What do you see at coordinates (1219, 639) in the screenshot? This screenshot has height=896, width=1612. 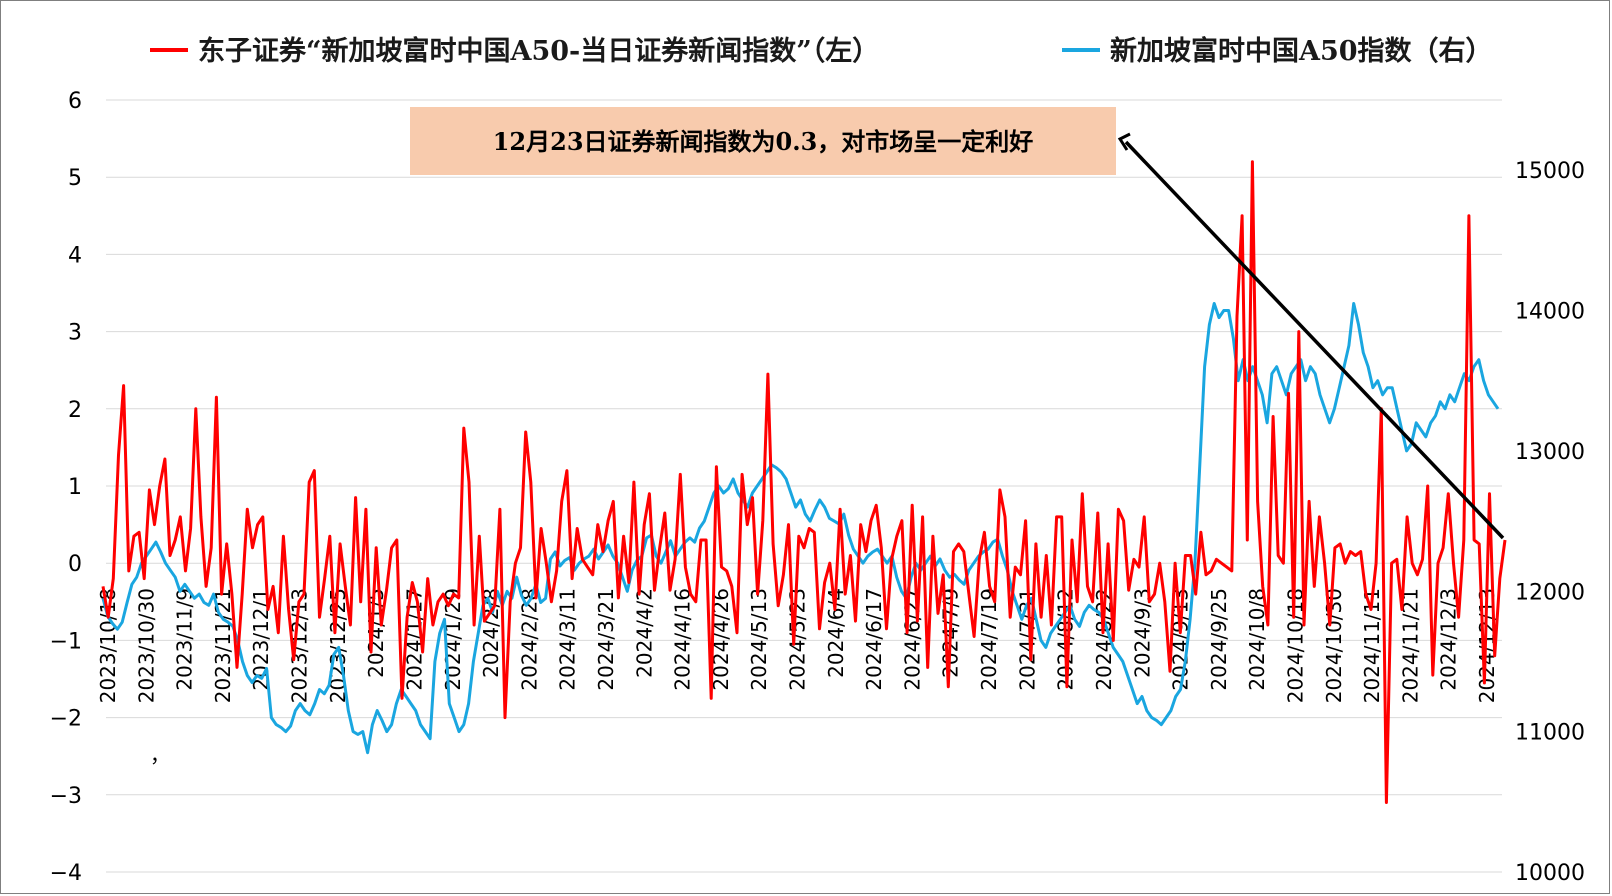 I see `x-tick-label: 2024/9/25` at bounding box center [1219, 639].